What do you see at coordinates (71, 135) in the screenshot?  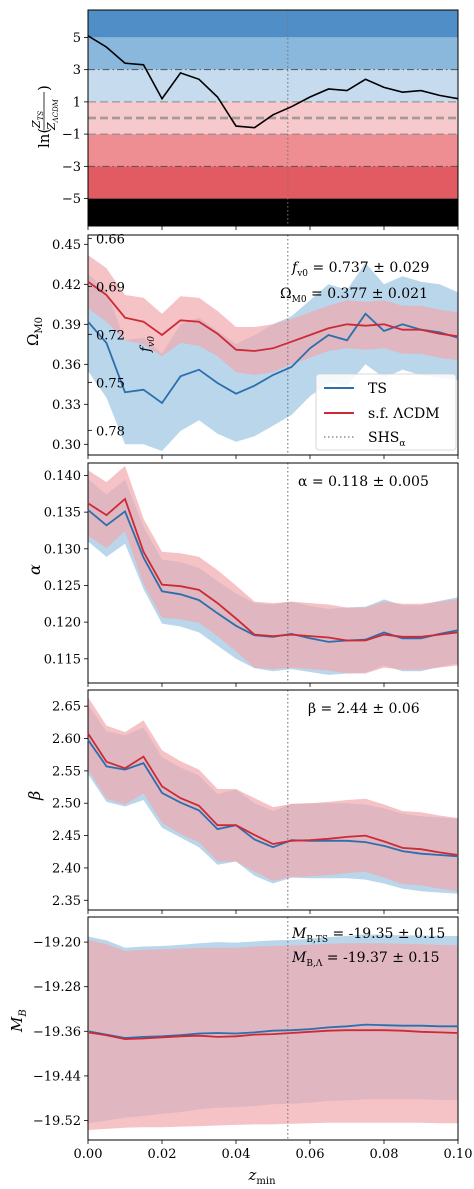 I see `y-tick-label: −1` at bounding box center [71, 135].